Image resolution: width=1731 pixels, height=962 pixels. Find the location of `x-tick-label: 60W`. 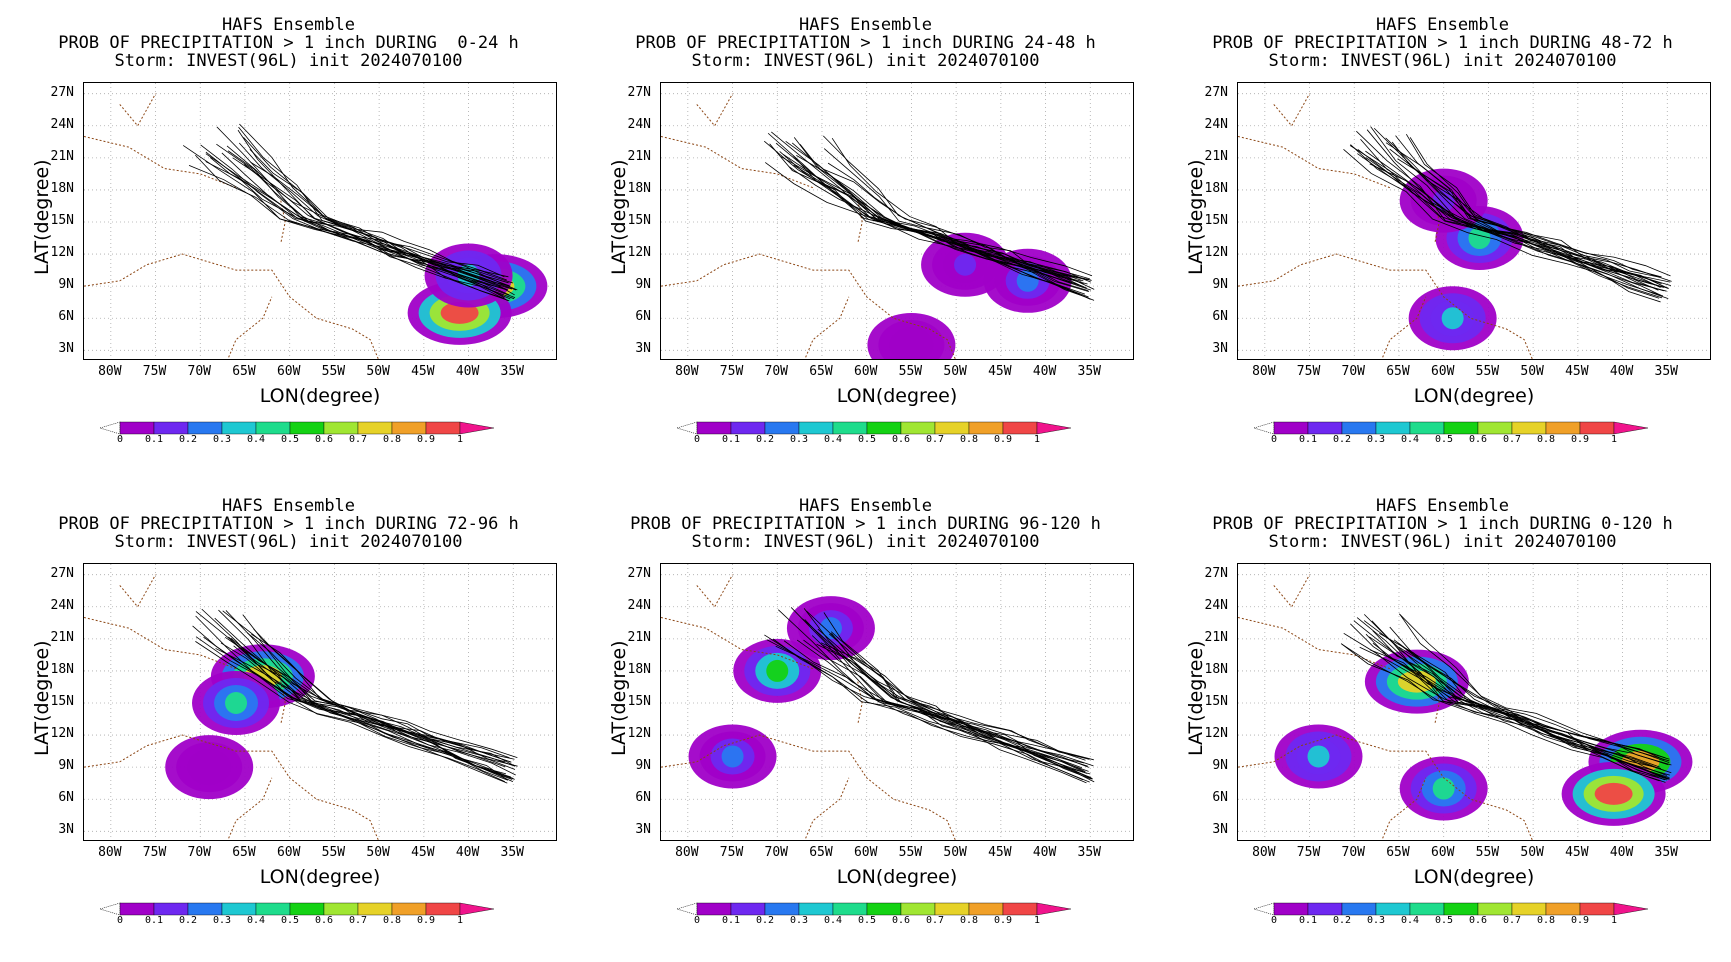

x-tick-label: 60W is located at coordinates (288, 852).